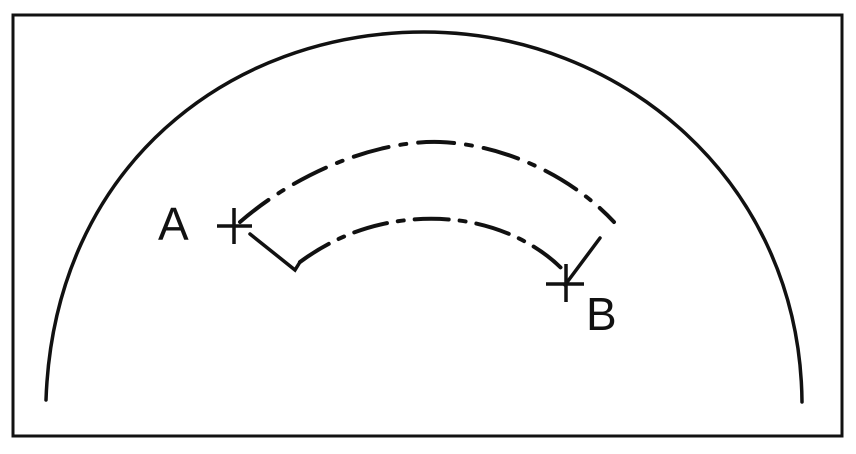  Describe the element at coordinates (582, 261) in the screenshot. I see `radial-segment` at that location.